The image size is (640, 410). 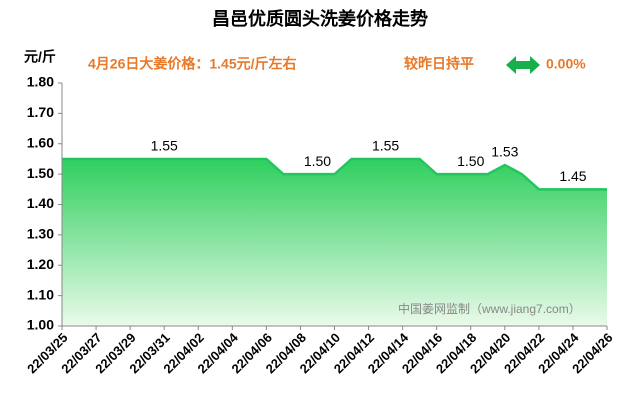 I want to click on y-tick-label: 1.60, so click(x=40, y=142).